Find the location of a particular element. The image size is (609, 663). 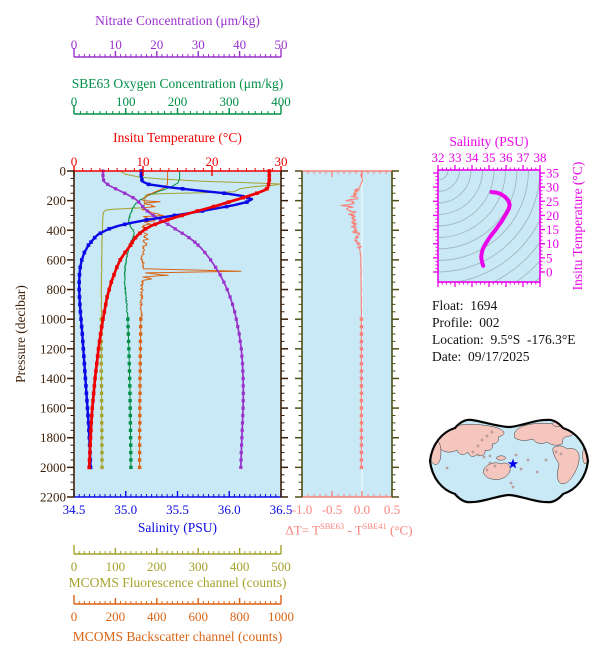

svg-text: 36.0 is located at coordinates (229, 509).